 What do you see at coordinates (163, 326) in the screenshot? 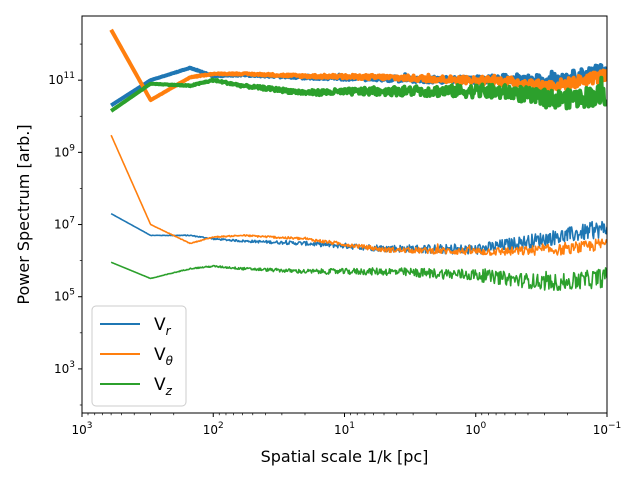
I see `legend-label-0: Vr` at bounding box center [163, 326].